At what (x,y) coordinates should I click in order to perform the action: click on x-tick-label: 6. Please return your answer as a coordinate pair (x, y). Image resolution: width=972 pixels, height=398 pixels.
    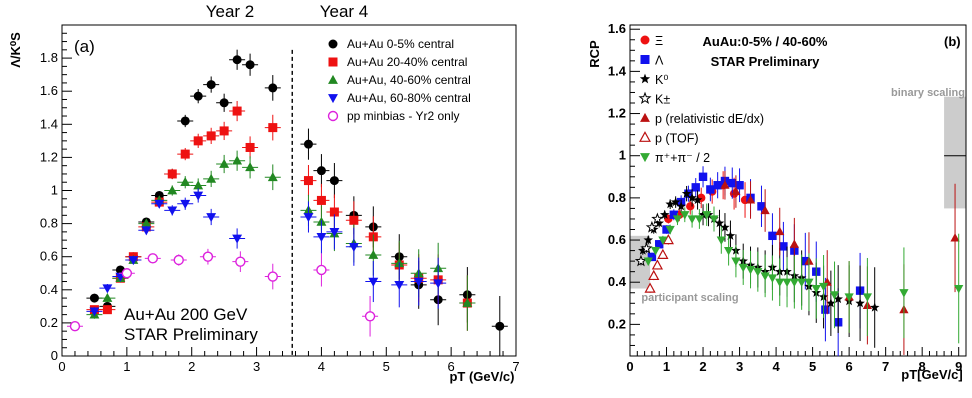
    Looking at the image, I should click on (849, 366).